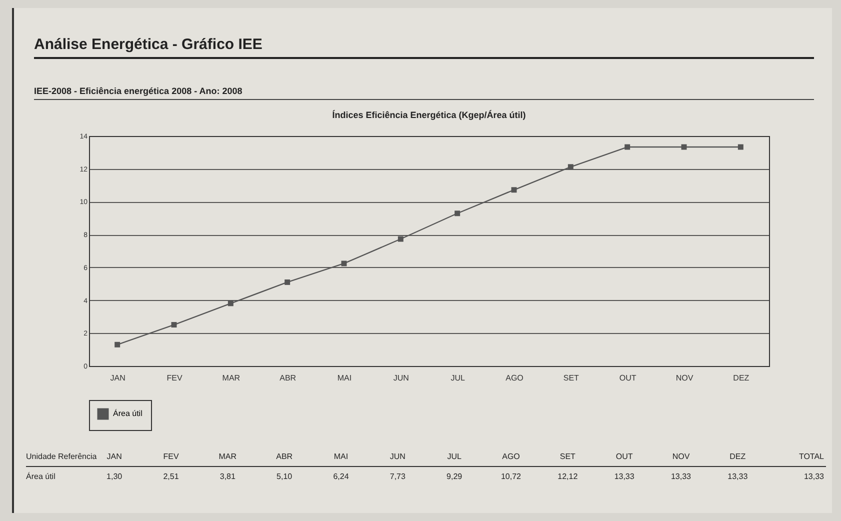 Image resolution: width=841 pixels, height=521 pixels. What do you see at coordinates (114, 456) in the screenshot?
I see `category-label: JAN` at bounding box center [114, 456].